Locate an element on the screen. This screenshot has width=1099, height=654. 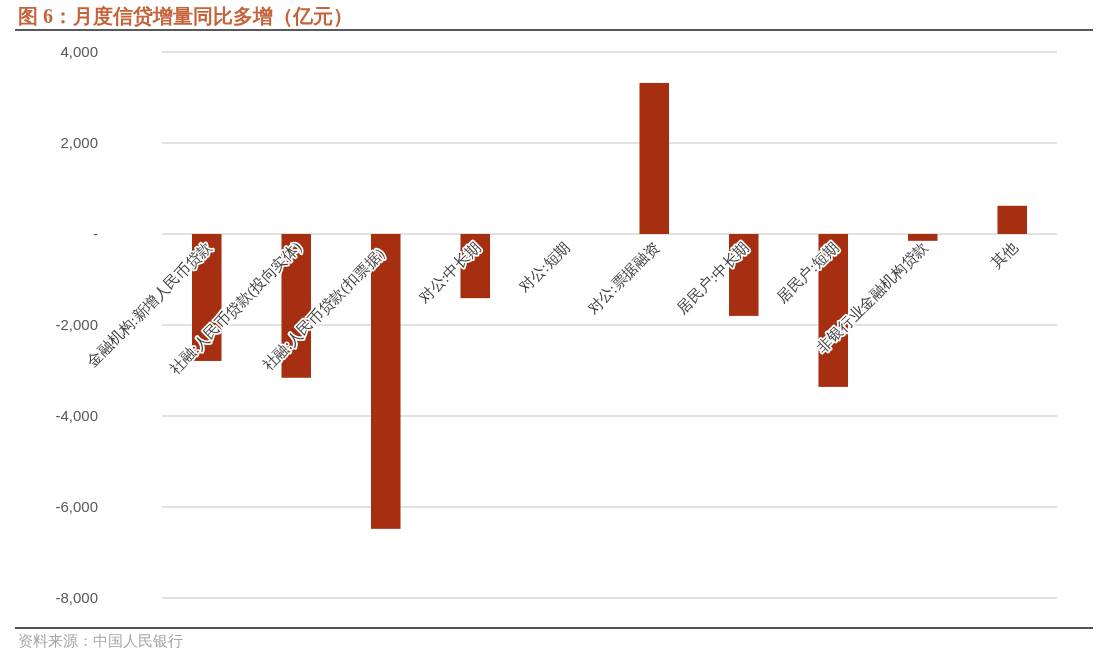
x-tick-label: 对公:中长期 is located at coordinates (450, 272).